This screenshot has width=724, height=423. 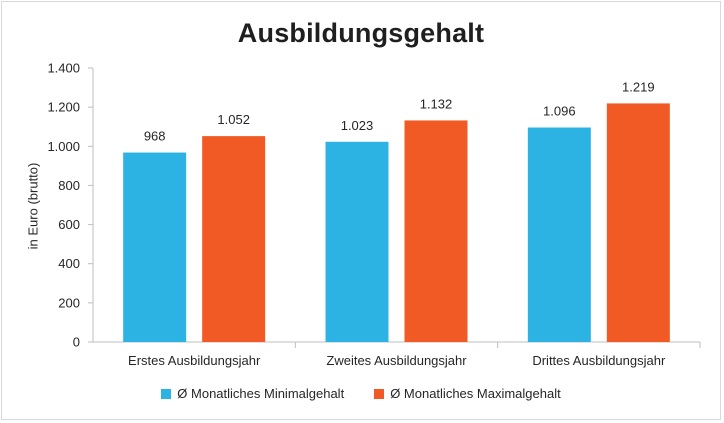 I want to click on y-tick-label: 1.200, so click(x=63, y=107).